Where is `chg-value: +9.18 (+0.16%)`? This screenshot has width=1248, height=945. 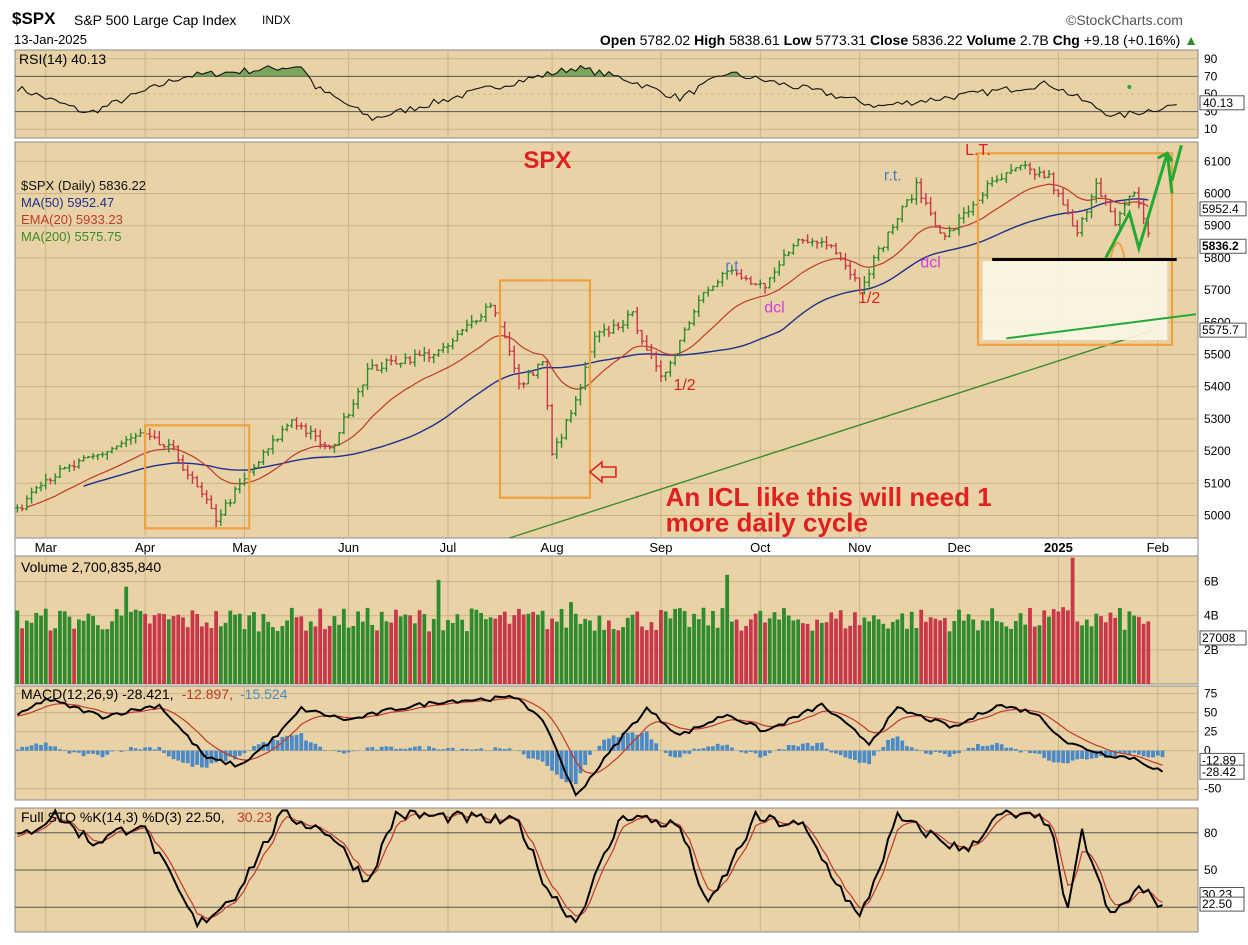 chg-value: +9.18 (+0.16%) is located at coordinates (1132, 40).